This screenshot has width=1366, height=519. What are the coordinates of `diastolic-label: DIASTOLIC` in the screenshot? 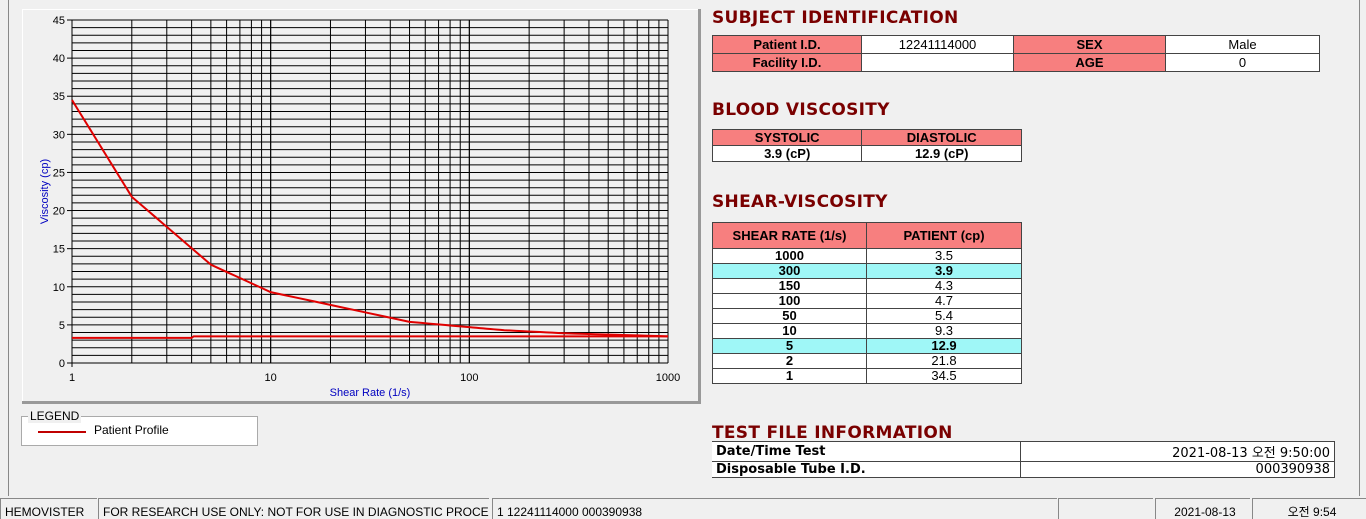 It's located at (941, 137).